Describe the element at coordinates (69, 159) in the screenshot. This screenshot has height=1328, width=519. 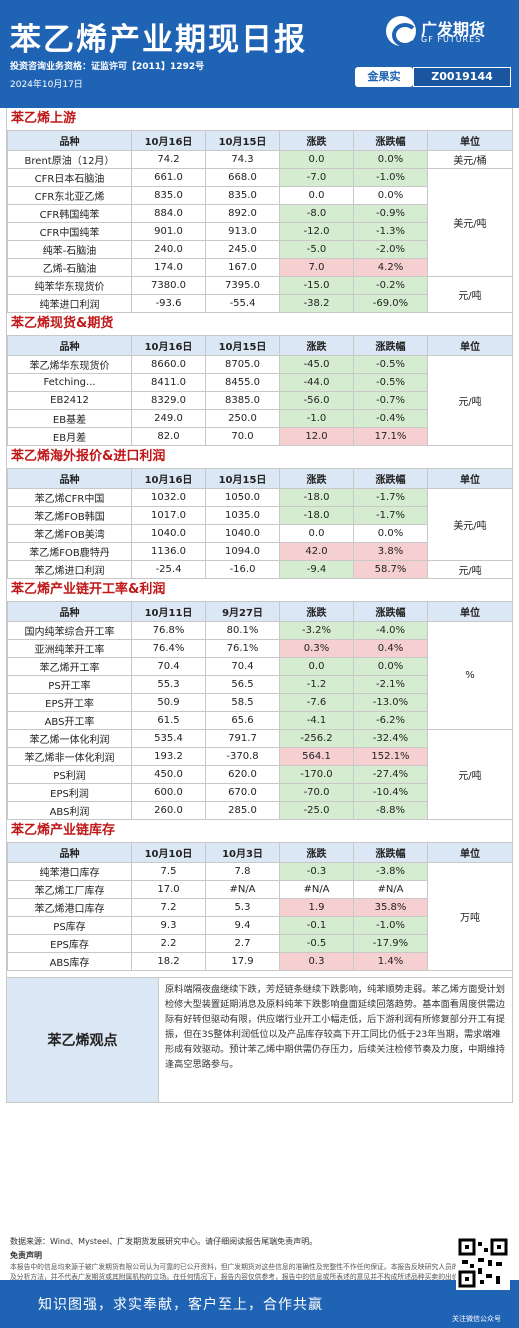
I see `row-name: Brent原油（12月）` at that location.